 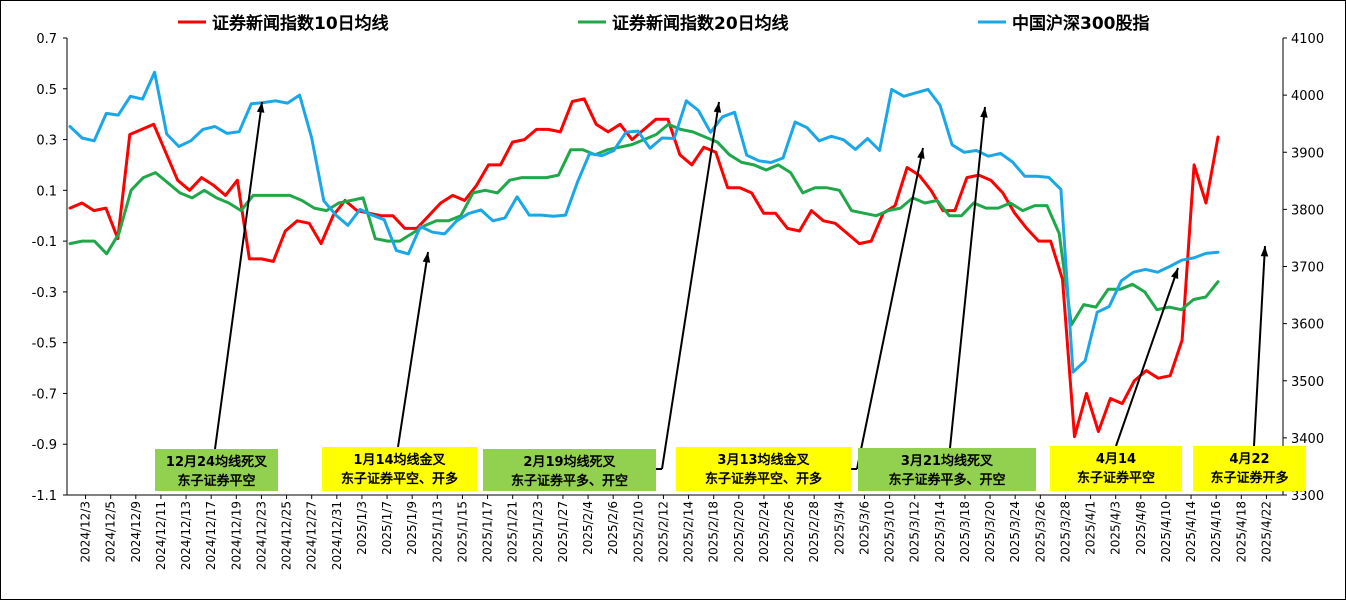 What do you see at coordinates (111, 532) in the screenshot?
I see `x-tick-label: 2024/12/5` at bounding box center [111, 532].